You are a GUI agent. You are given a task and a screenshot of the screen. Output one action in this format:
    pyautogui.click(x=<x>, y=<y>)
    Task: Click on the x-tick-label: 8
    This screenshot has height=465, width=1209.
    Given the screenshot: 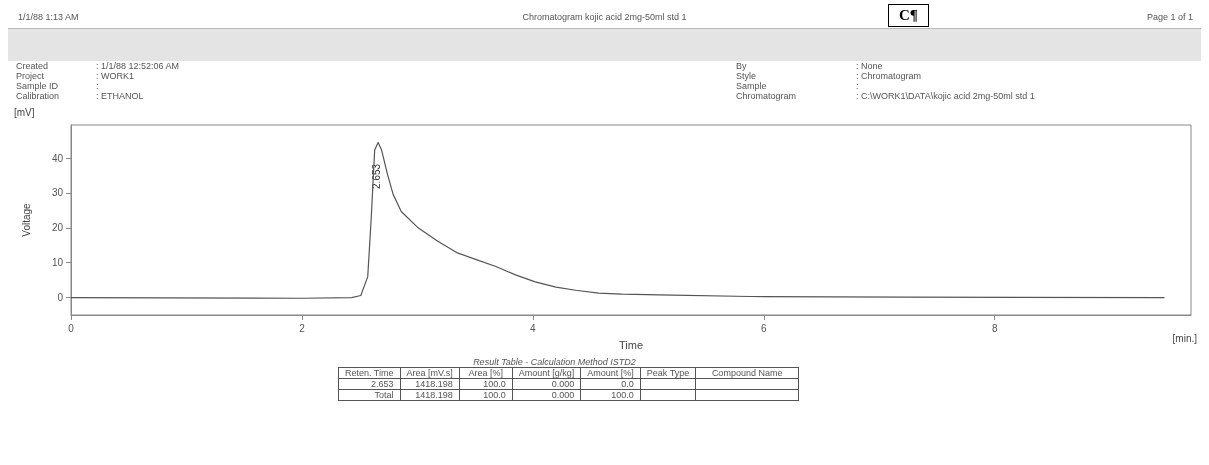 What is the action you would take?
    pyautogui.click(x=994, y=328)
    